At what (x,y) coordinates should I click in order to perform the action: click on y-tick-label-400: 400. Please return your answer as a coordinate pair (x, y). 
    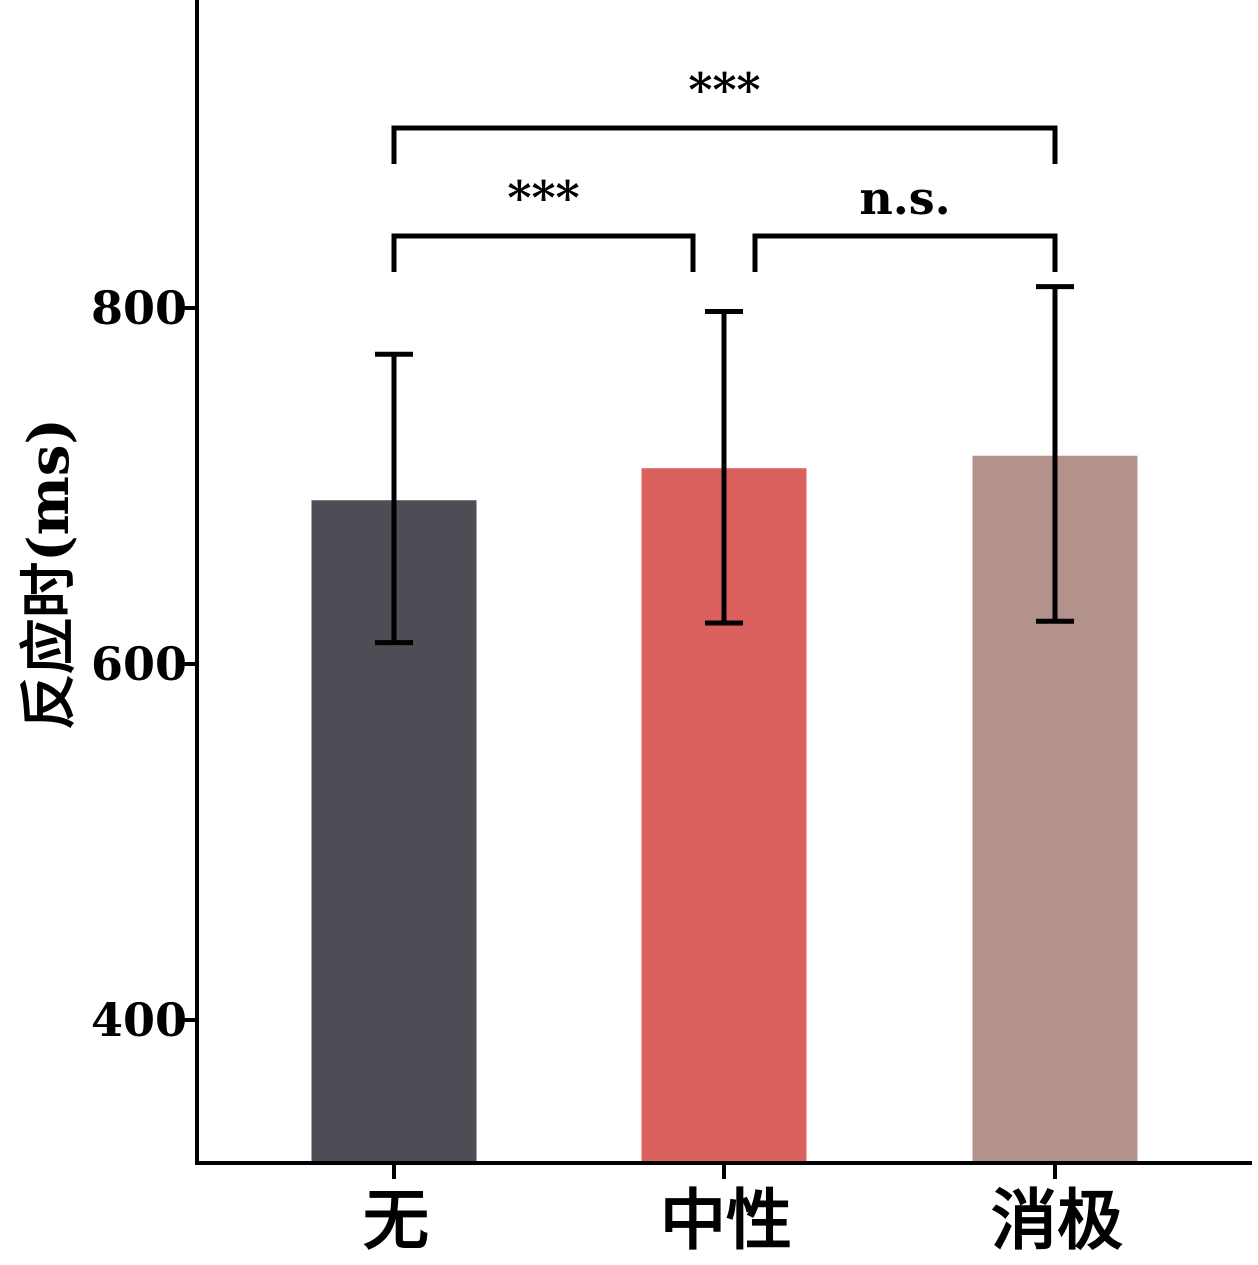
    Looking at the image, I should click on (139, 1020).